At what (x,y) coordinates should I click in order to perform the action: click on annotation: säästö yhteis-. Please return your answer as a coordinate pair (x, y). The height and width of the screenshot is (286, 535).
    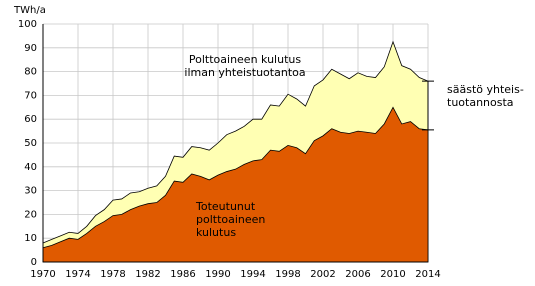
    Looking at the image, I should click on (485, 89).